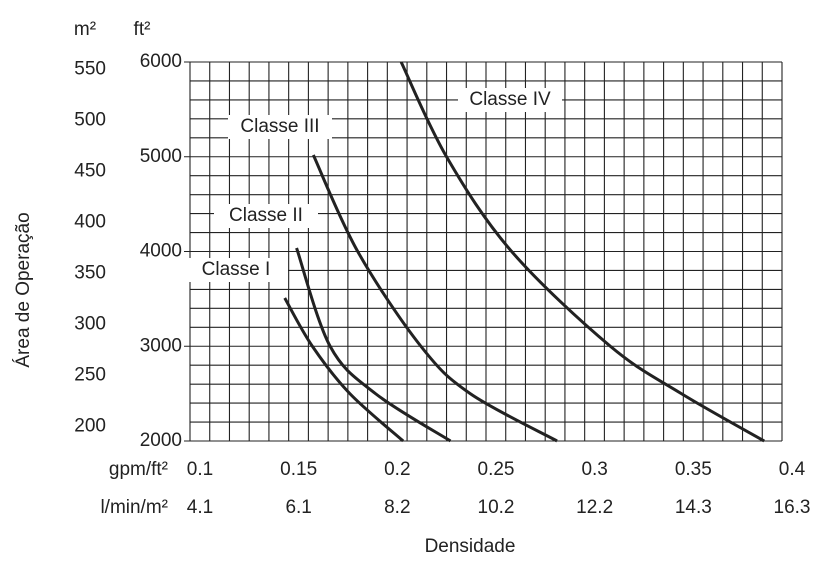 This screenshot has width=823, height=561. What do you see at coordinates (397, 469) in the screenshot?
I see `x-tick-label: 0.2` at bounding box center [397, 469].